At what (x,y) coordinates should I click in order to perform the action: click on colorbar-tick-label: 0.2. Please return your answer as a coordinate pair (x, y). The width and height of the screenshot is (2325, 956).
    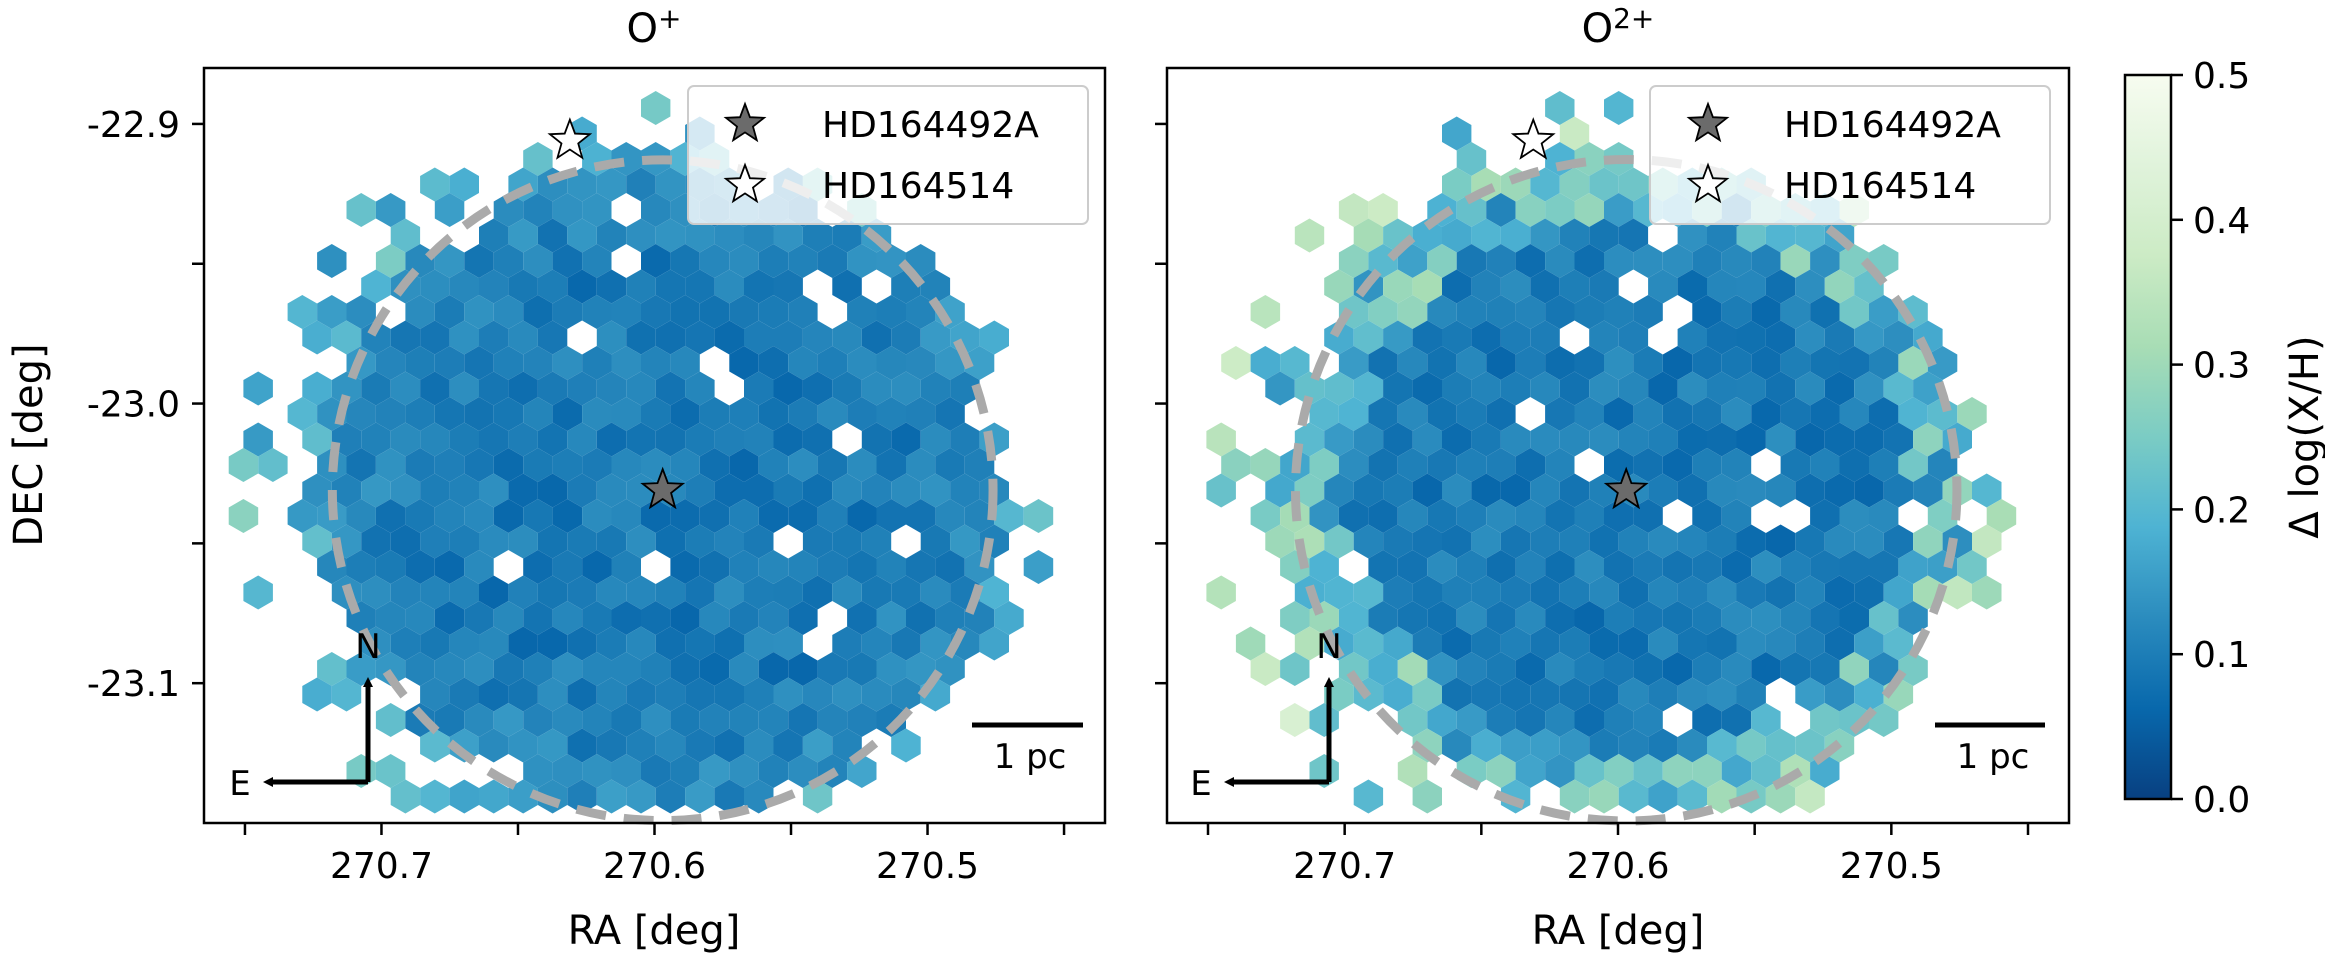
    Looking at the image, I should click on (2221, 510).